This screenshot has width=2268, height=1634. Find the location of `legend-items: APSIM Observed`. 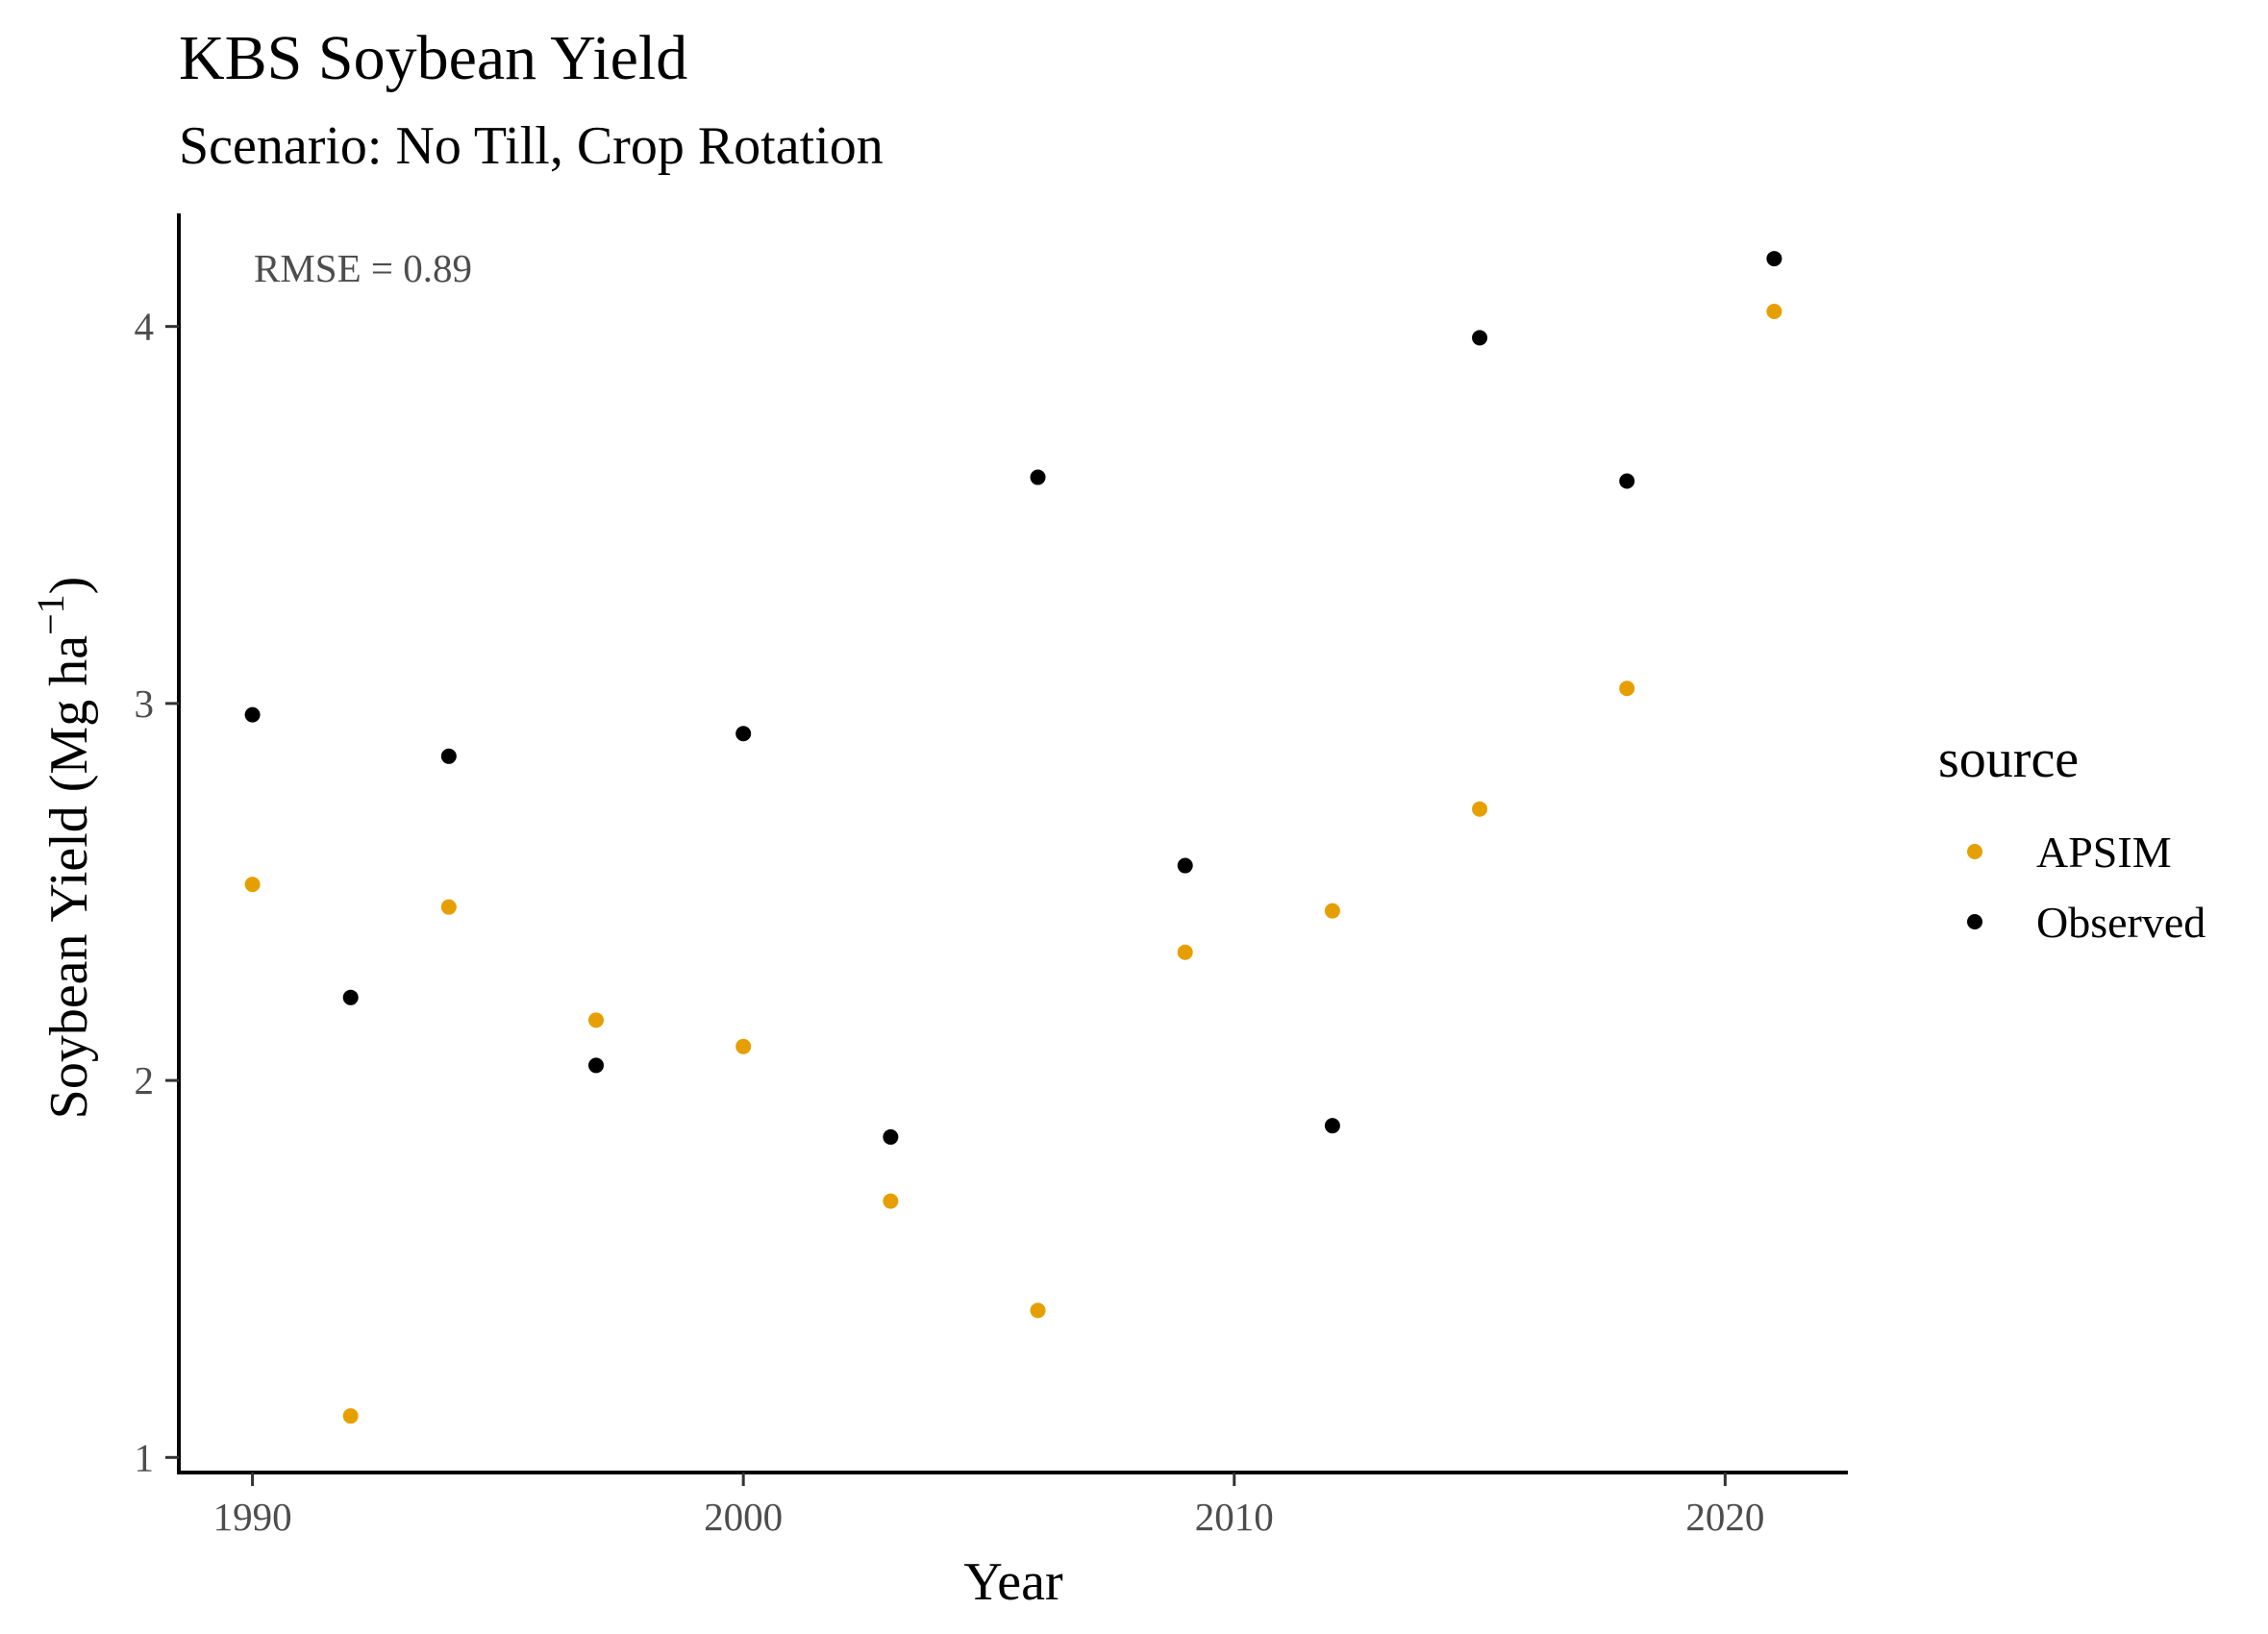

legend-items: APSIM Observed is located at coordinates (2086, 887).